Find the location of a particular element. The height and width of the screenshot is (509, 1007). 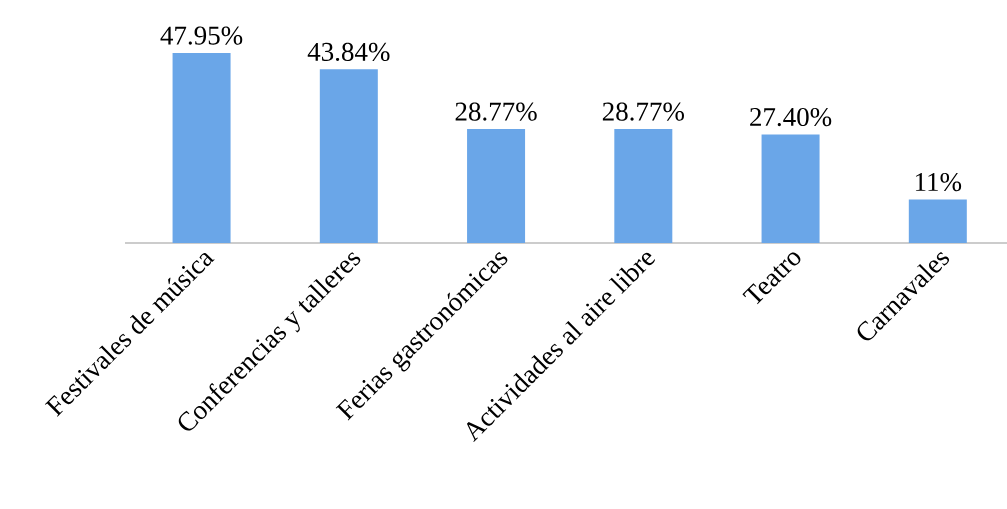

data-label: 27.40% is located at coordinates (791, 117).